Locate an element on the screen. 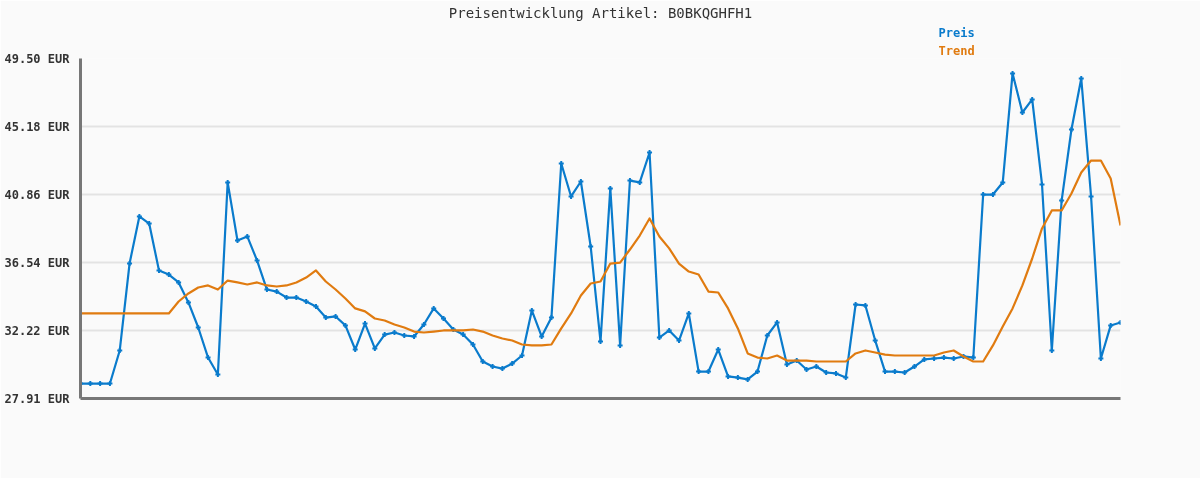 The image size is (1200, 500). text: Trend is located at coordinates (956, 50).